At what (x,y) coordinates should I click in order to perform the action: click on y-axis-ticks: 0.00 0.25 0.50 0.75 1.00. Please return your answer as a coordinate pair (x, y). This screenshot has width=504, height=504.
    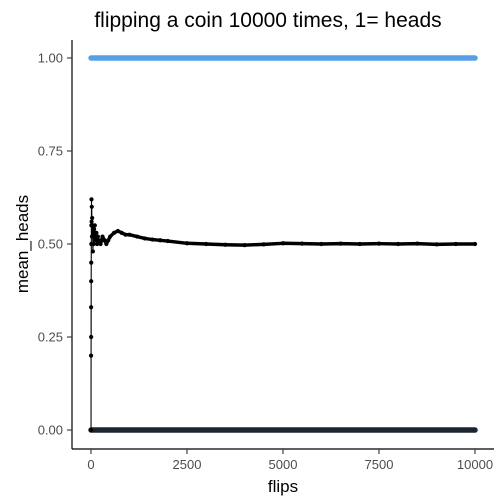
    Looking at the image, I should click on (55, 244).